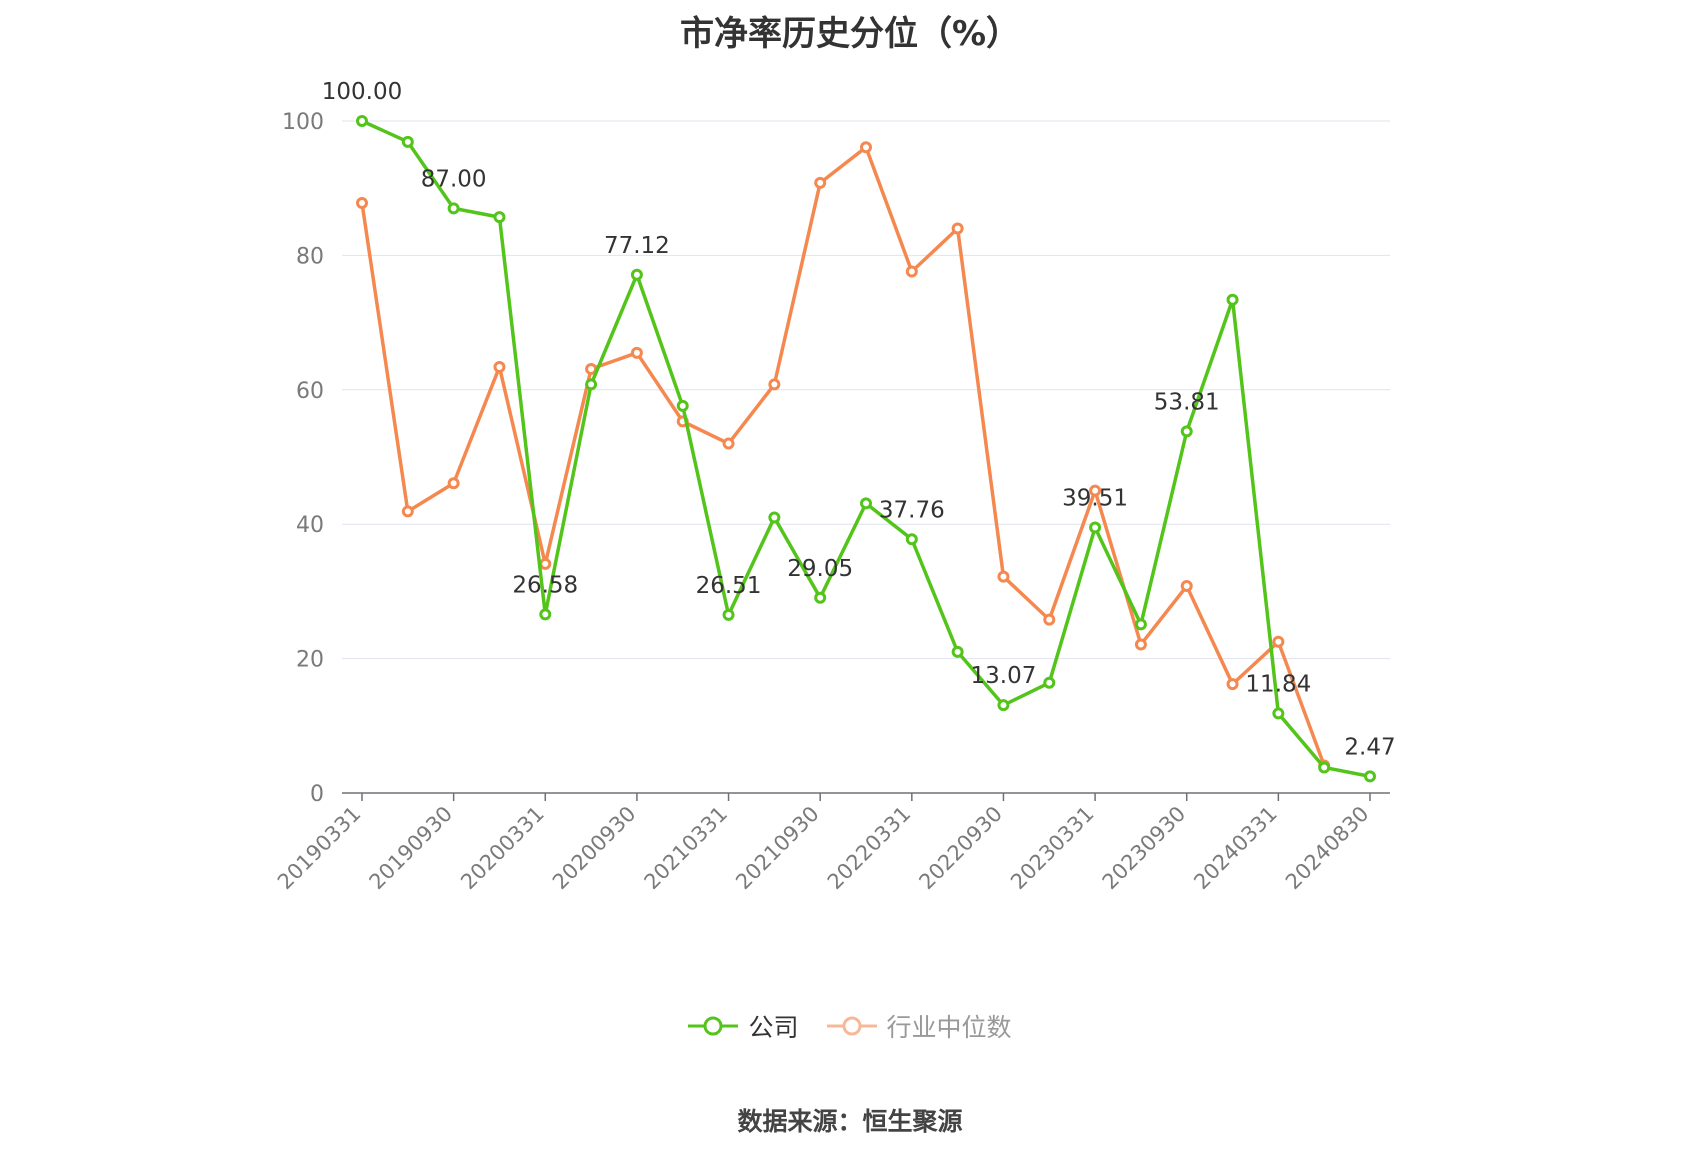 This screenshot has height=1150, width=1700. What do you see at coordinates (713, 1026) in the screenshot?
I see `legend-company-line-icon` at bounding box center [713, 1026].